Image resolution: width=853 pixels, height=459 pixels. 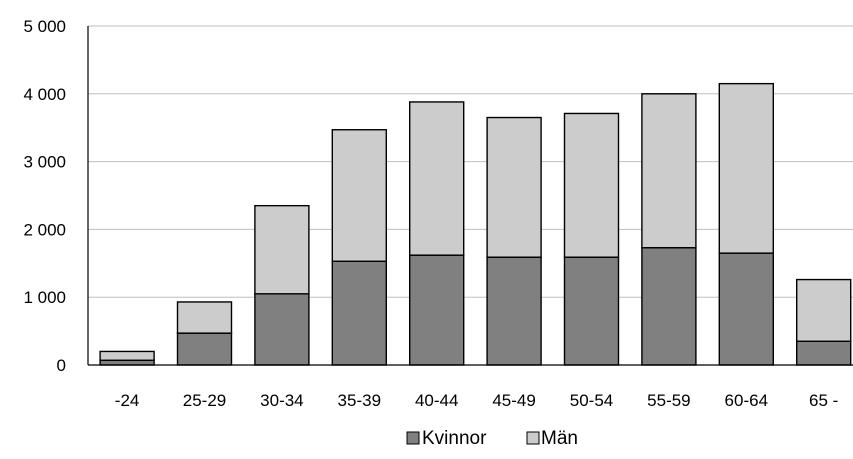 What do you see at coordinates (204, 400) in the screenshot?
I see `x-tick-label: 25-29` at bounding box center [204, 400].